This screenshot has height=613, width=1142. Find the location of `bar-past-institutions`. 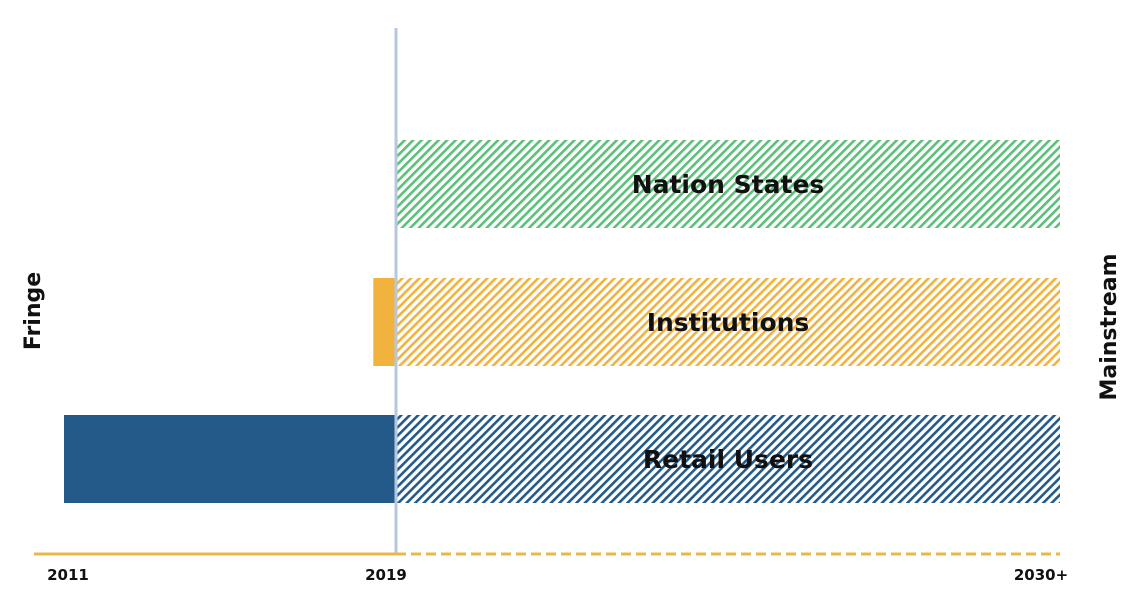

bar-past-institutions is located at coordinates (384, 322).